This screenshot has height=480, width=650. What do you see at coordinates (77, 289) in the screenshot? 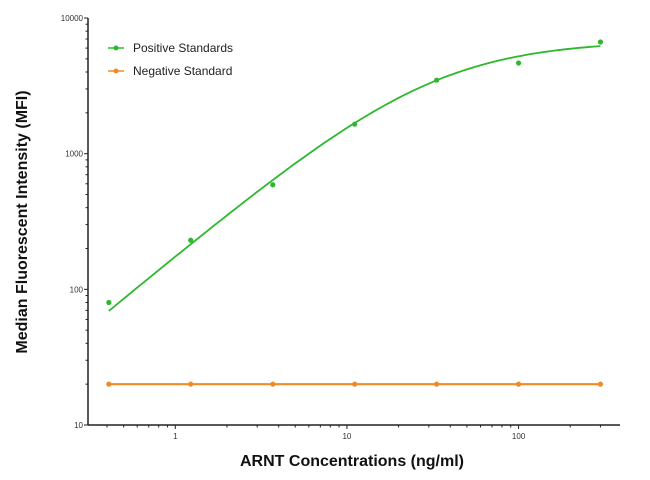
I see `y-tick-label: 100` at bounding box center [77, 289].